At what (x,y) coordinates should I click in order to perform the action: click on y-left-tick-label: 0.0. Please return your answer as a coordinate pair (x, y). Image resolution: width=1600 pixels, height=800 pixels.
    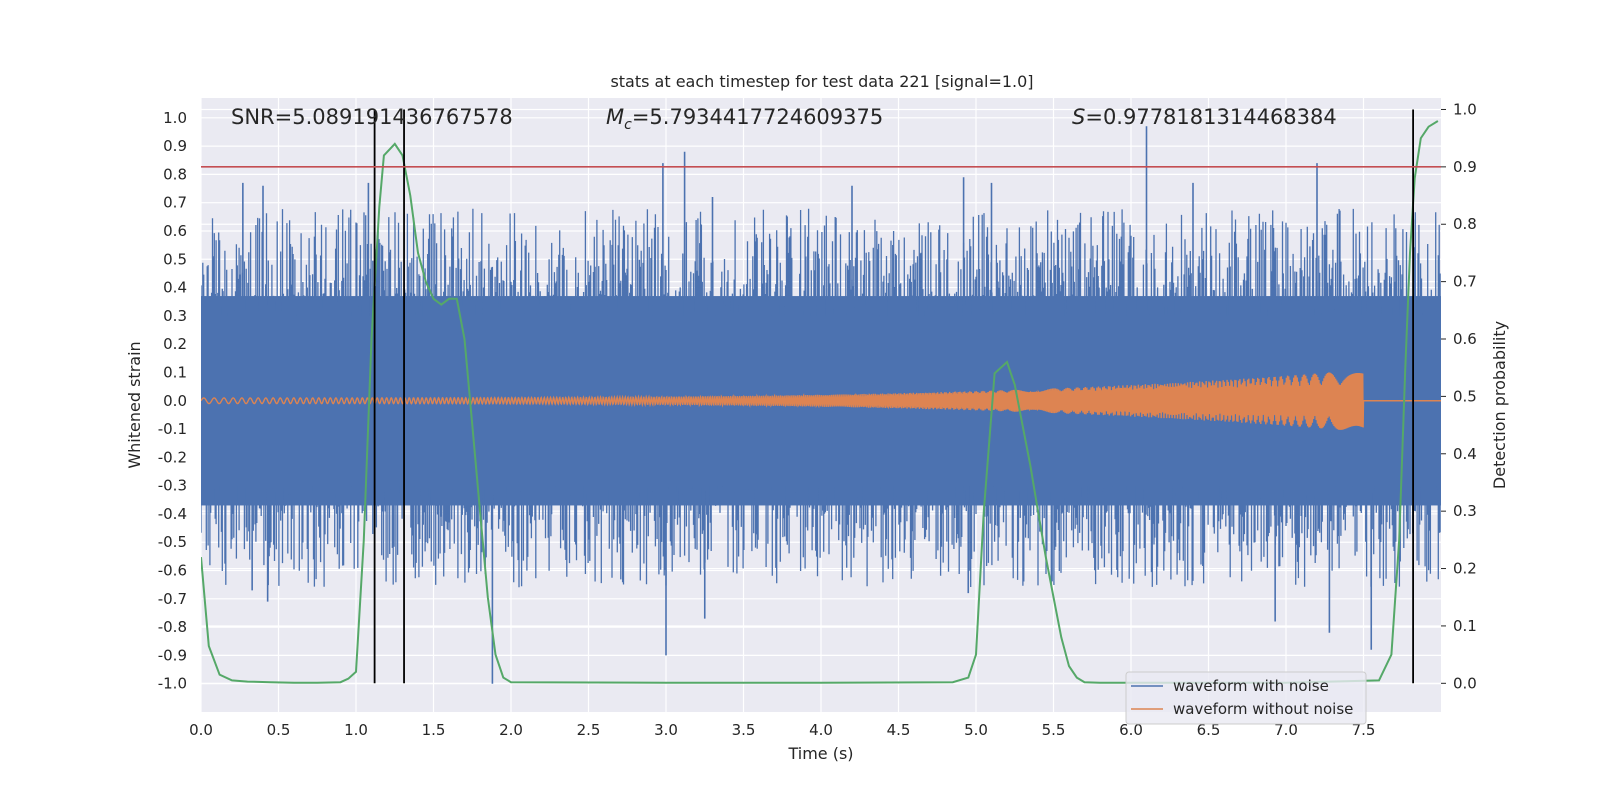
    Looking at the image, I should click on (175, 401).